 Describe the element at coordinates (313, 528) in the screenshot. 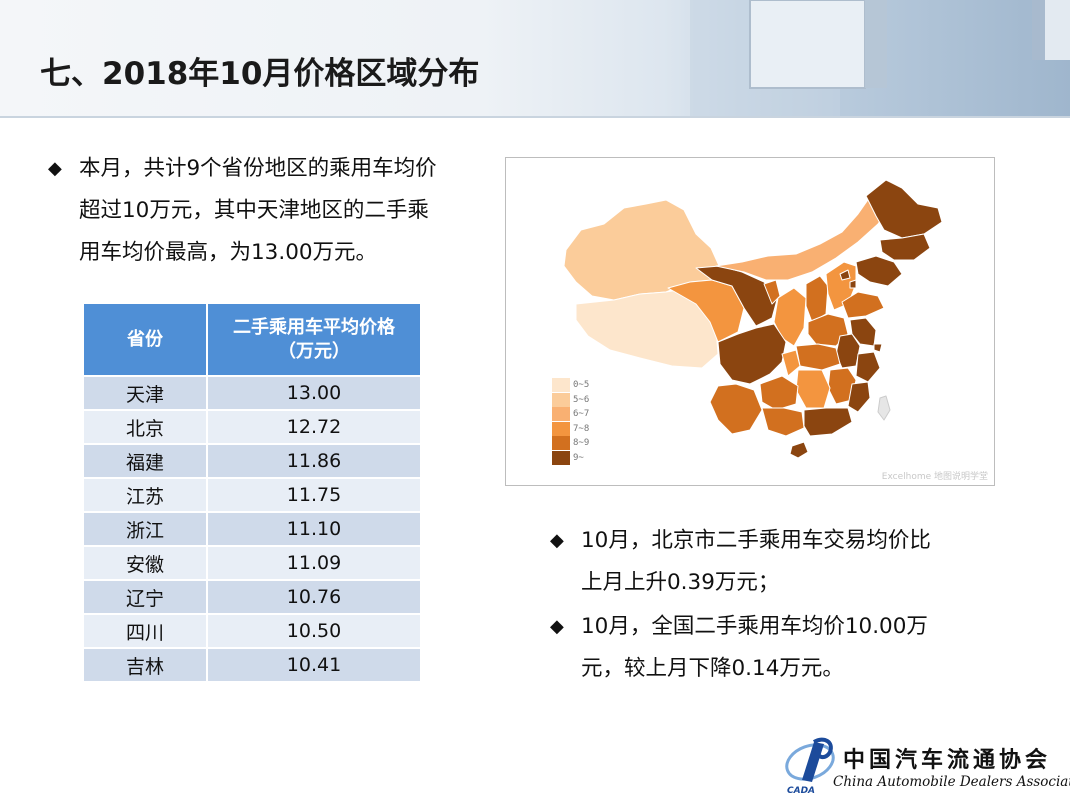

I see `price-cell: 11.10` at that location.